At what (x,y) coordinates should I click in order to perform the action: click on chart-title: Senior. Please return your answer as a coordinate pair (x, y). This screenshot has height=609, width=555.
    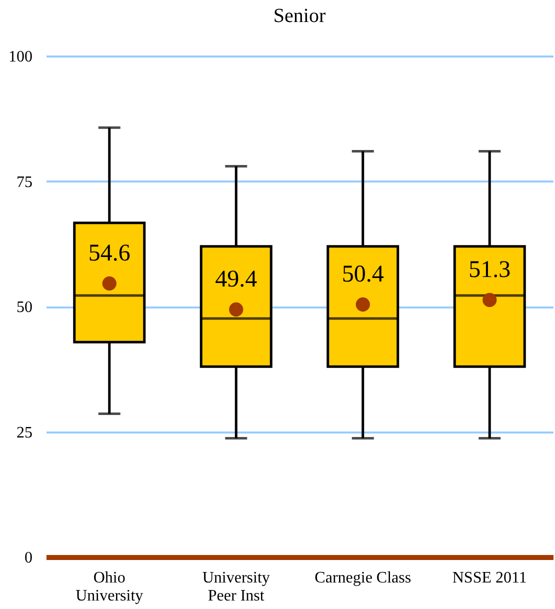
    Looking at the image, I should click on (299, 16).